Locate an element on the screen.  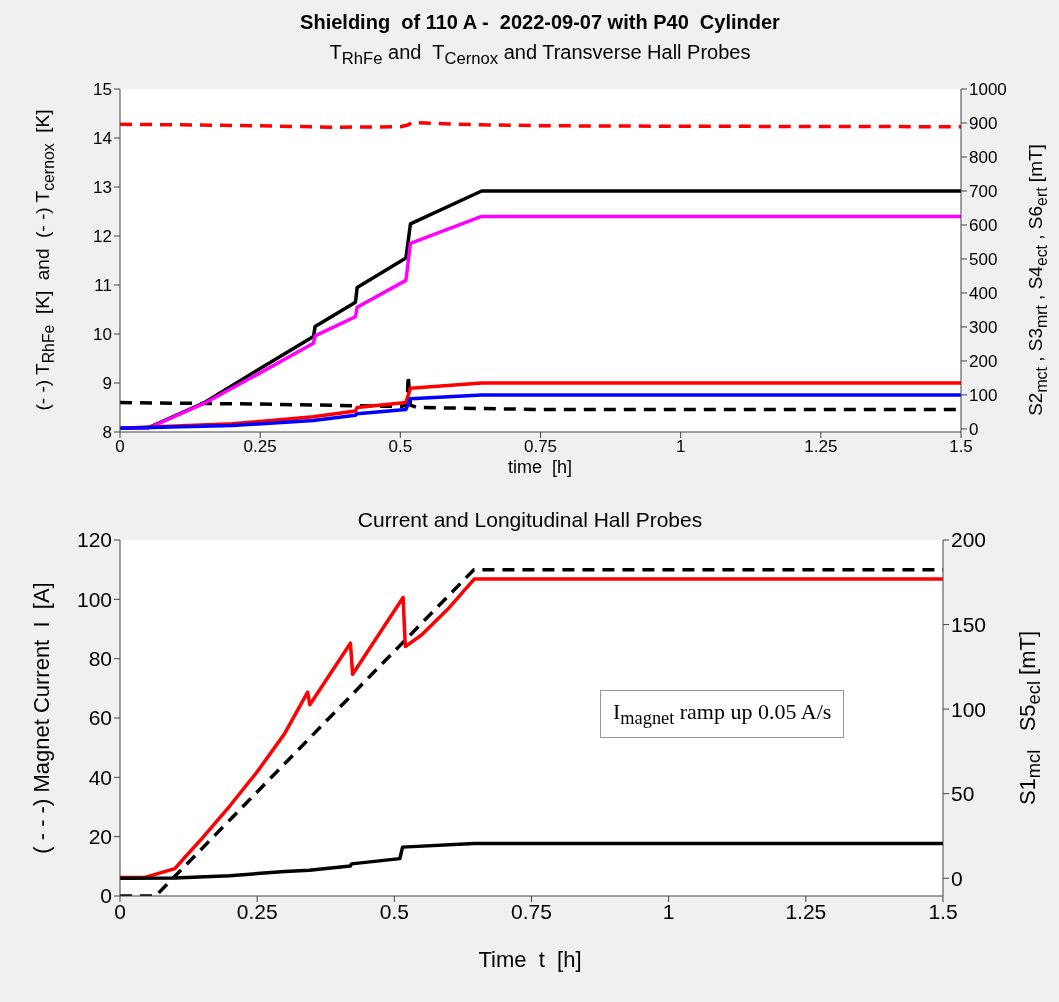
chart-subtitle: T$_{RhFe}$ and T$_{Cernox}$ and Transverse Hall Probes is located at coordinates (540, 55).